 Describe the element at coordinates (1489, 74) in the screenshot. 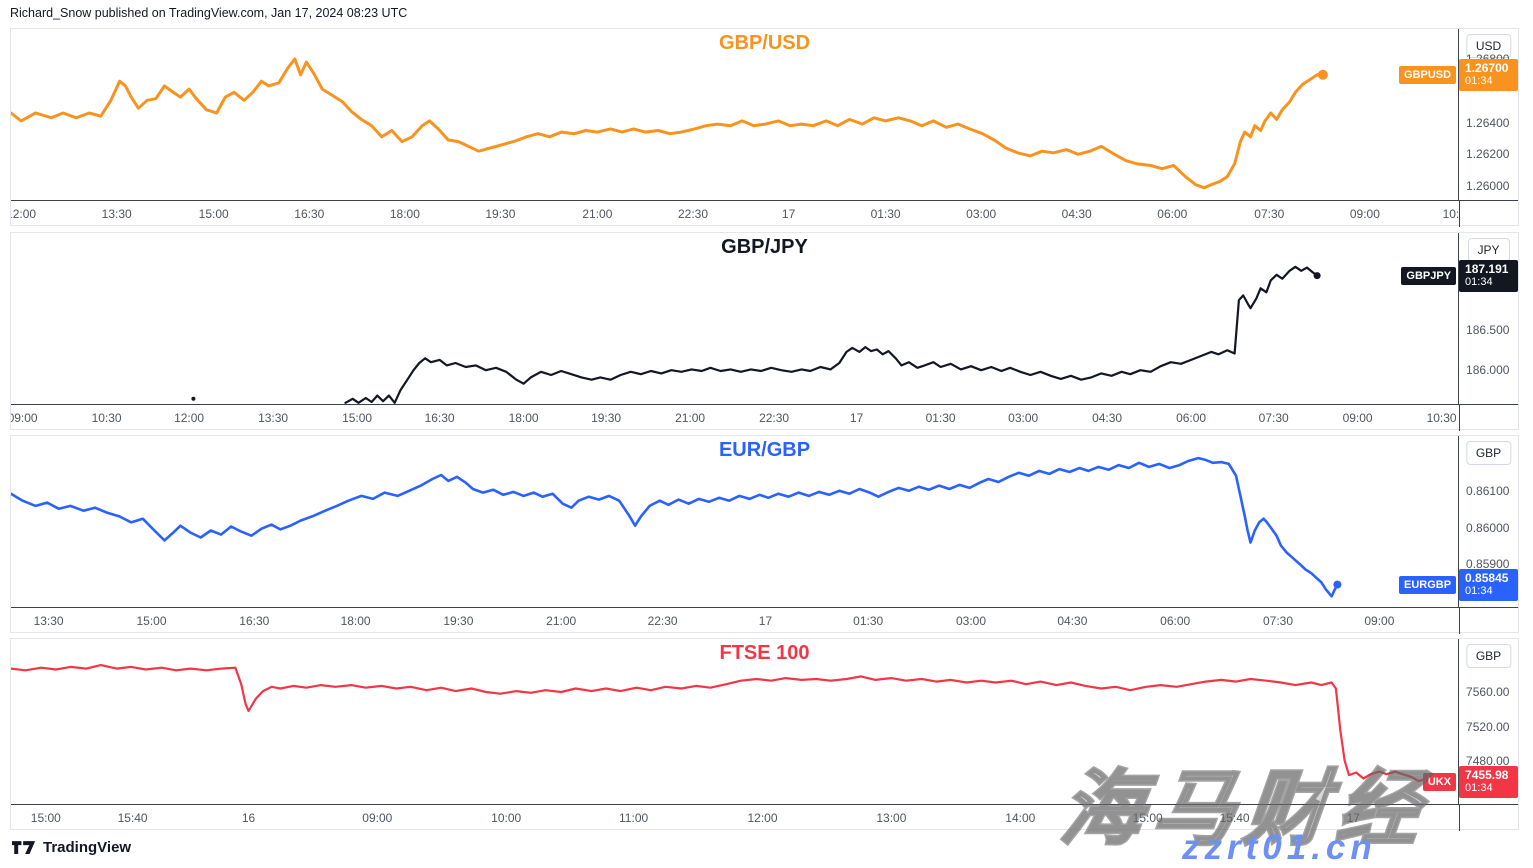

I see `price-badge-gbpusd: 1.26700 01:34` at that location.